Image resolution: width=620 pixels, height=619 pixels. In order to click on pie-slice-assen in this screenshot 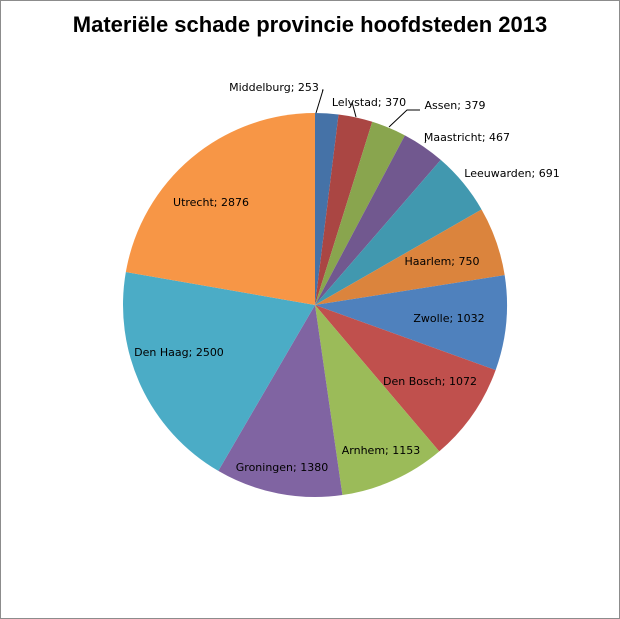, I will do `click(360, 213)`.